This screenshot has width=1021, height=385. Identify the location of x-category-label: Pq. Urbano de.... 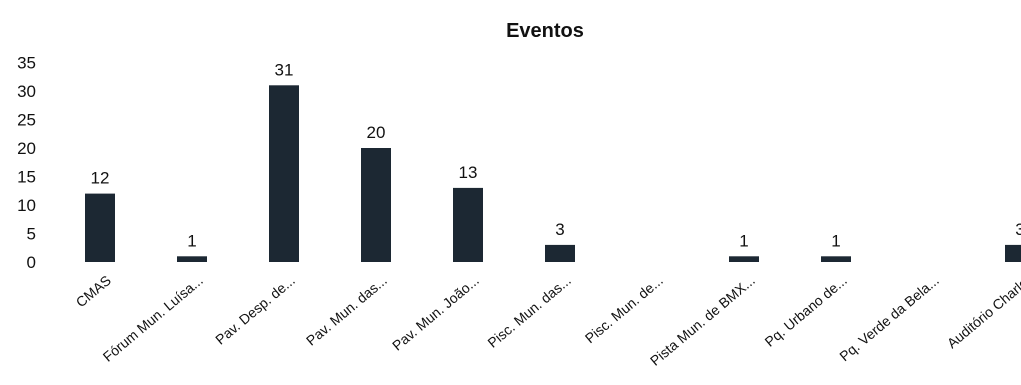
(806, 311).